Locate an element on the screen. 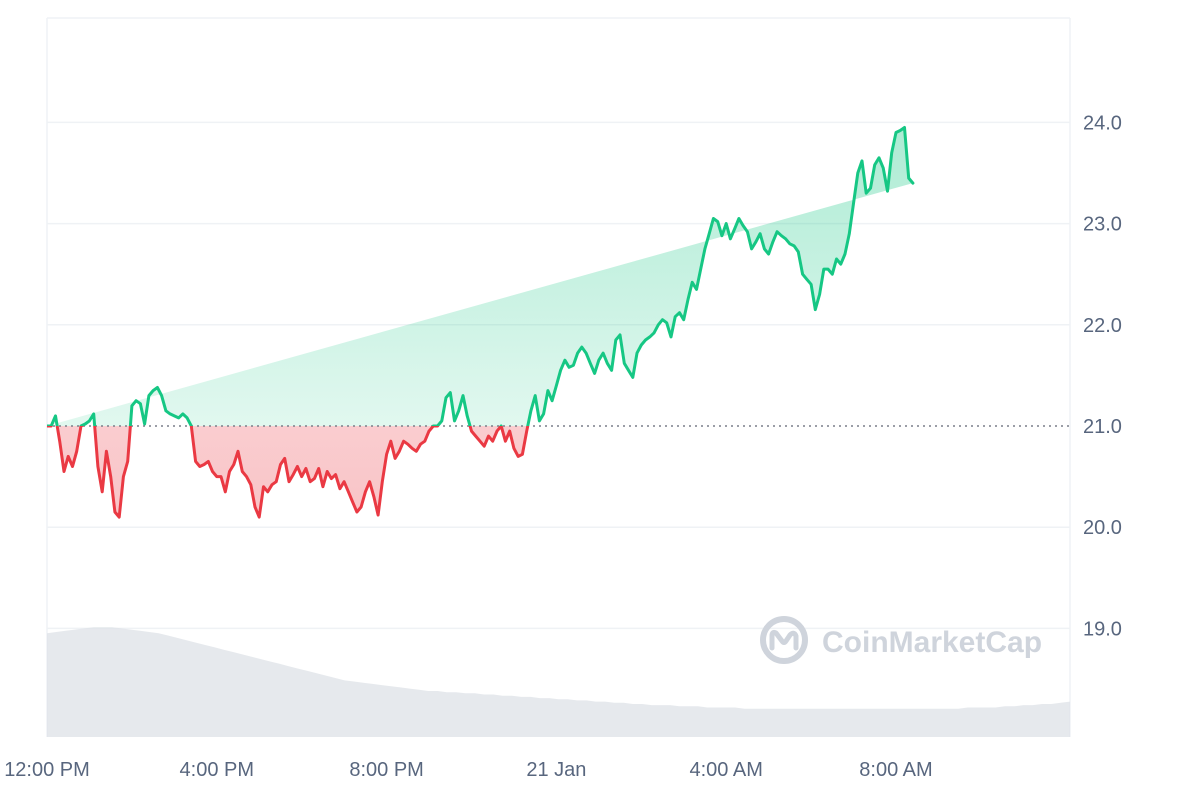 The image size is (1200, 805). volume-area is located at coordinates (558, 682).